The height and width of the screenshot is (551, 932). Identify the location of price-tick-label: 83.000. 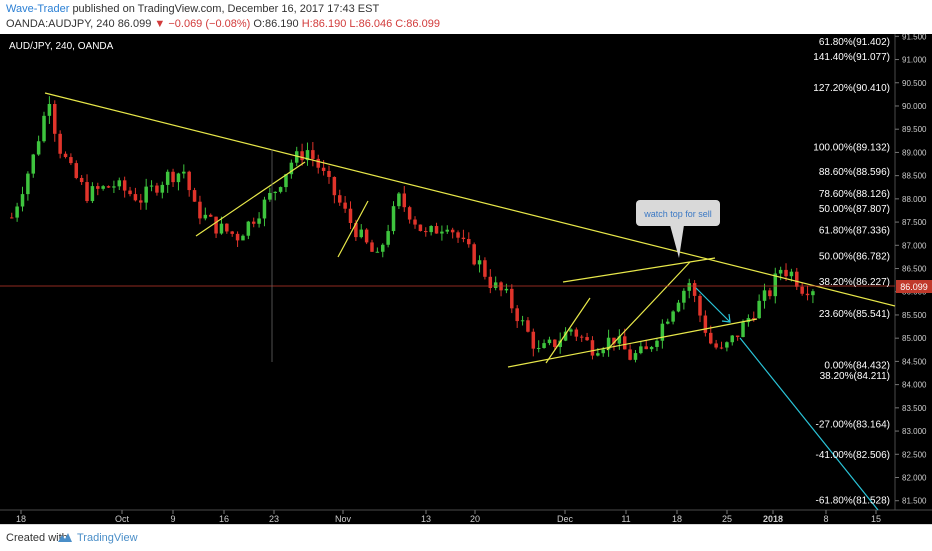
(914, 431).